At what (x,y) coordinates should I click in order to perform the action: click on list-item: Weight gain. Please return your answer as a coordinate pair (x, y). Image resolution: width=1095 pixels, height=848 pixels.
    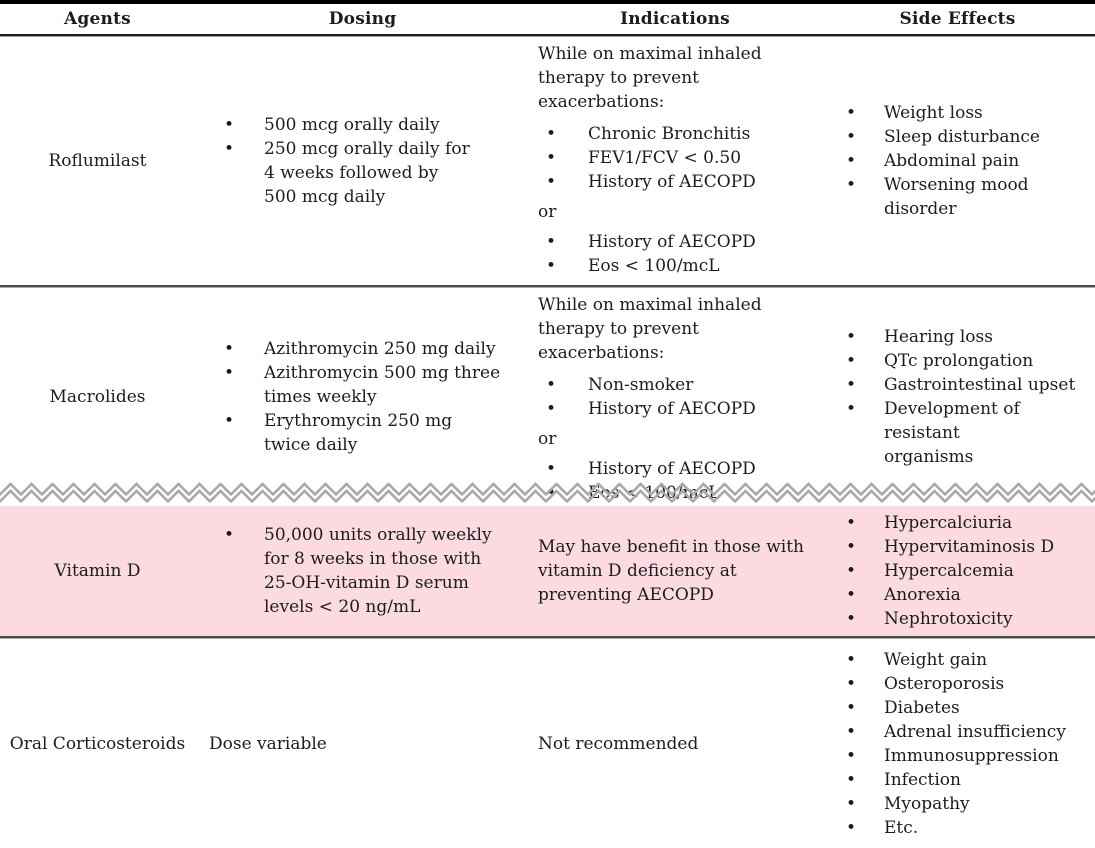
    Looking at the image, I should click on (957, 660).